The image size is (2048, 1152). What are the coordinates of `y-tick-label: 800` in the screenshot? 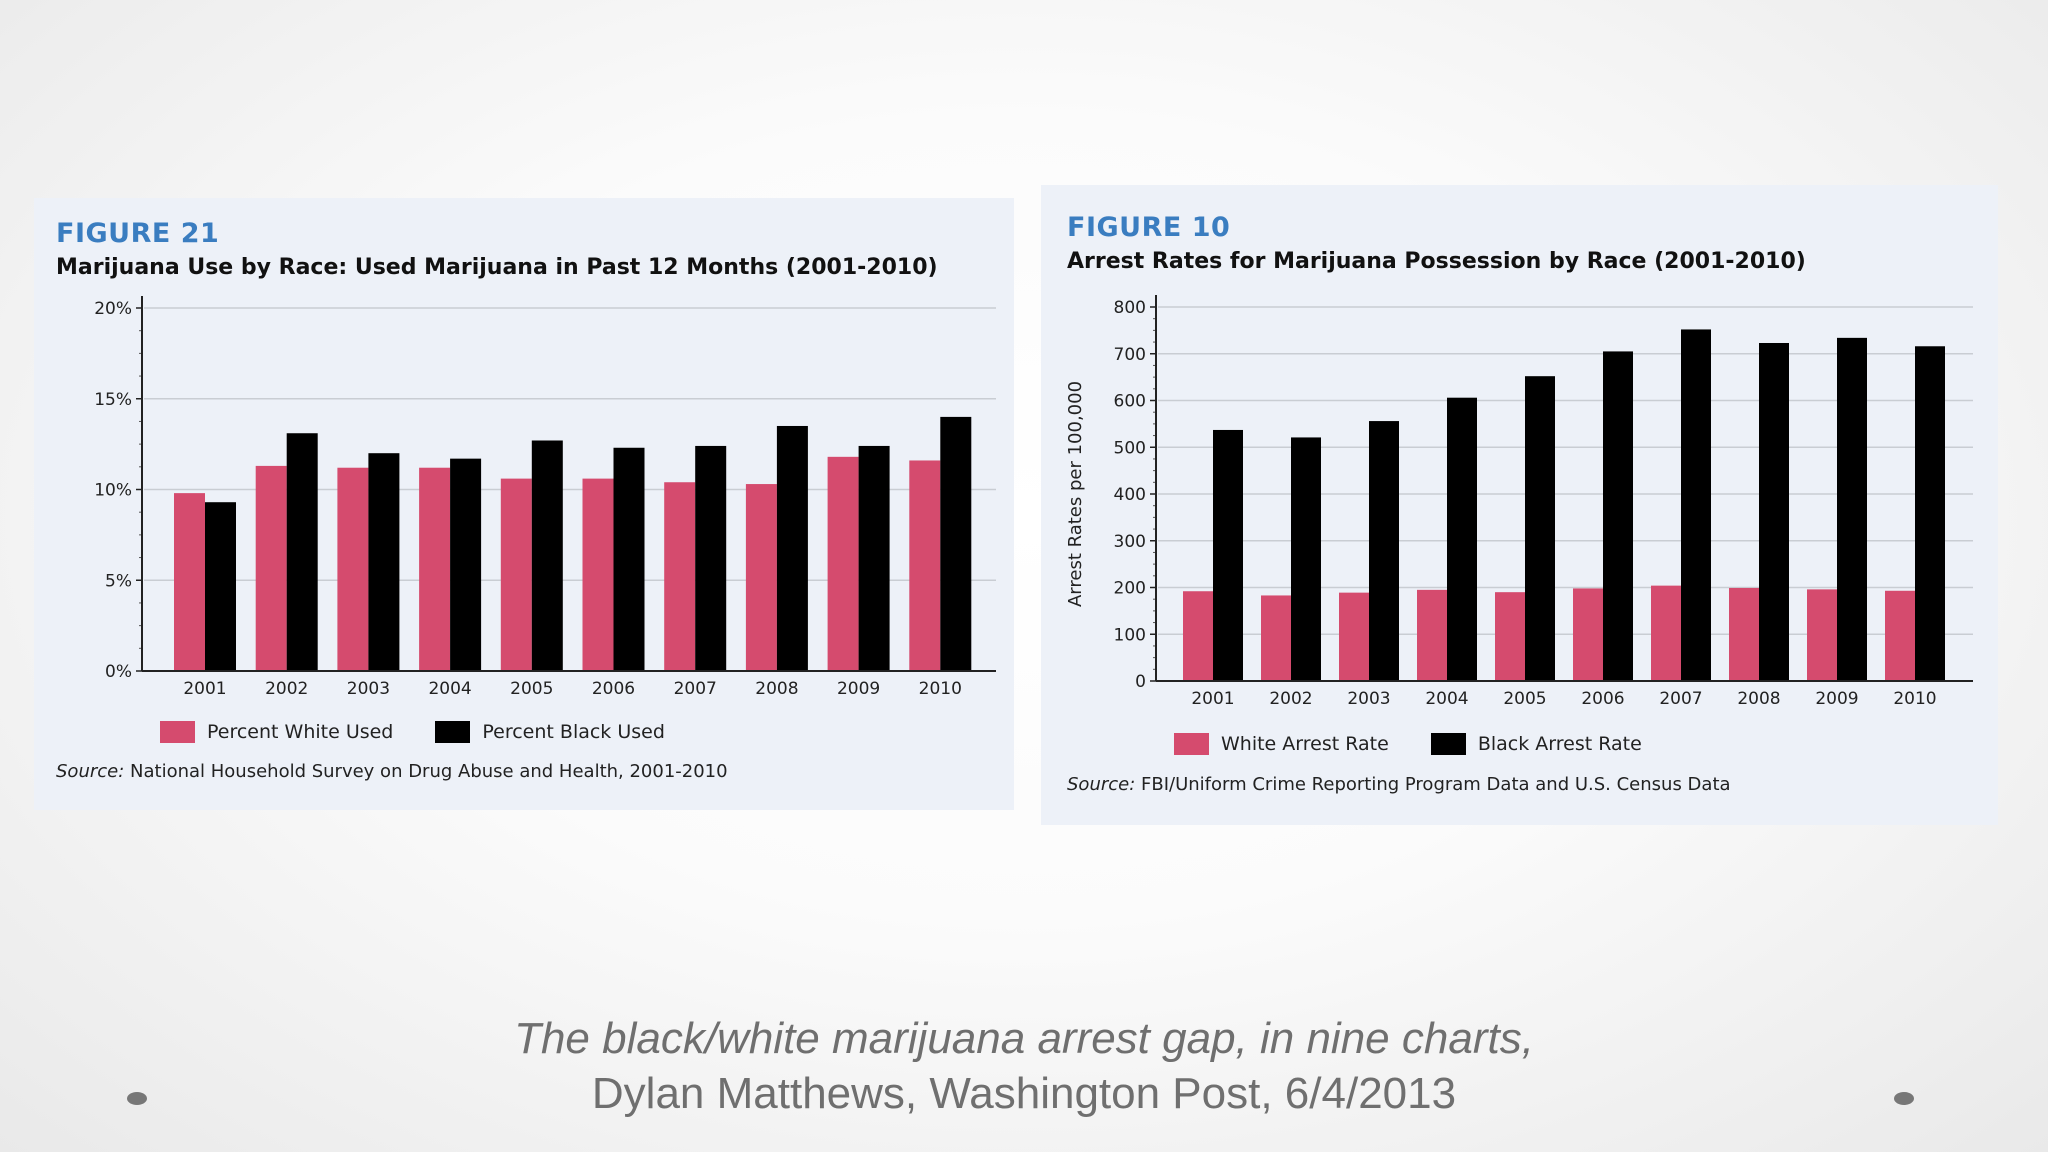 It's located at (1130, 308).